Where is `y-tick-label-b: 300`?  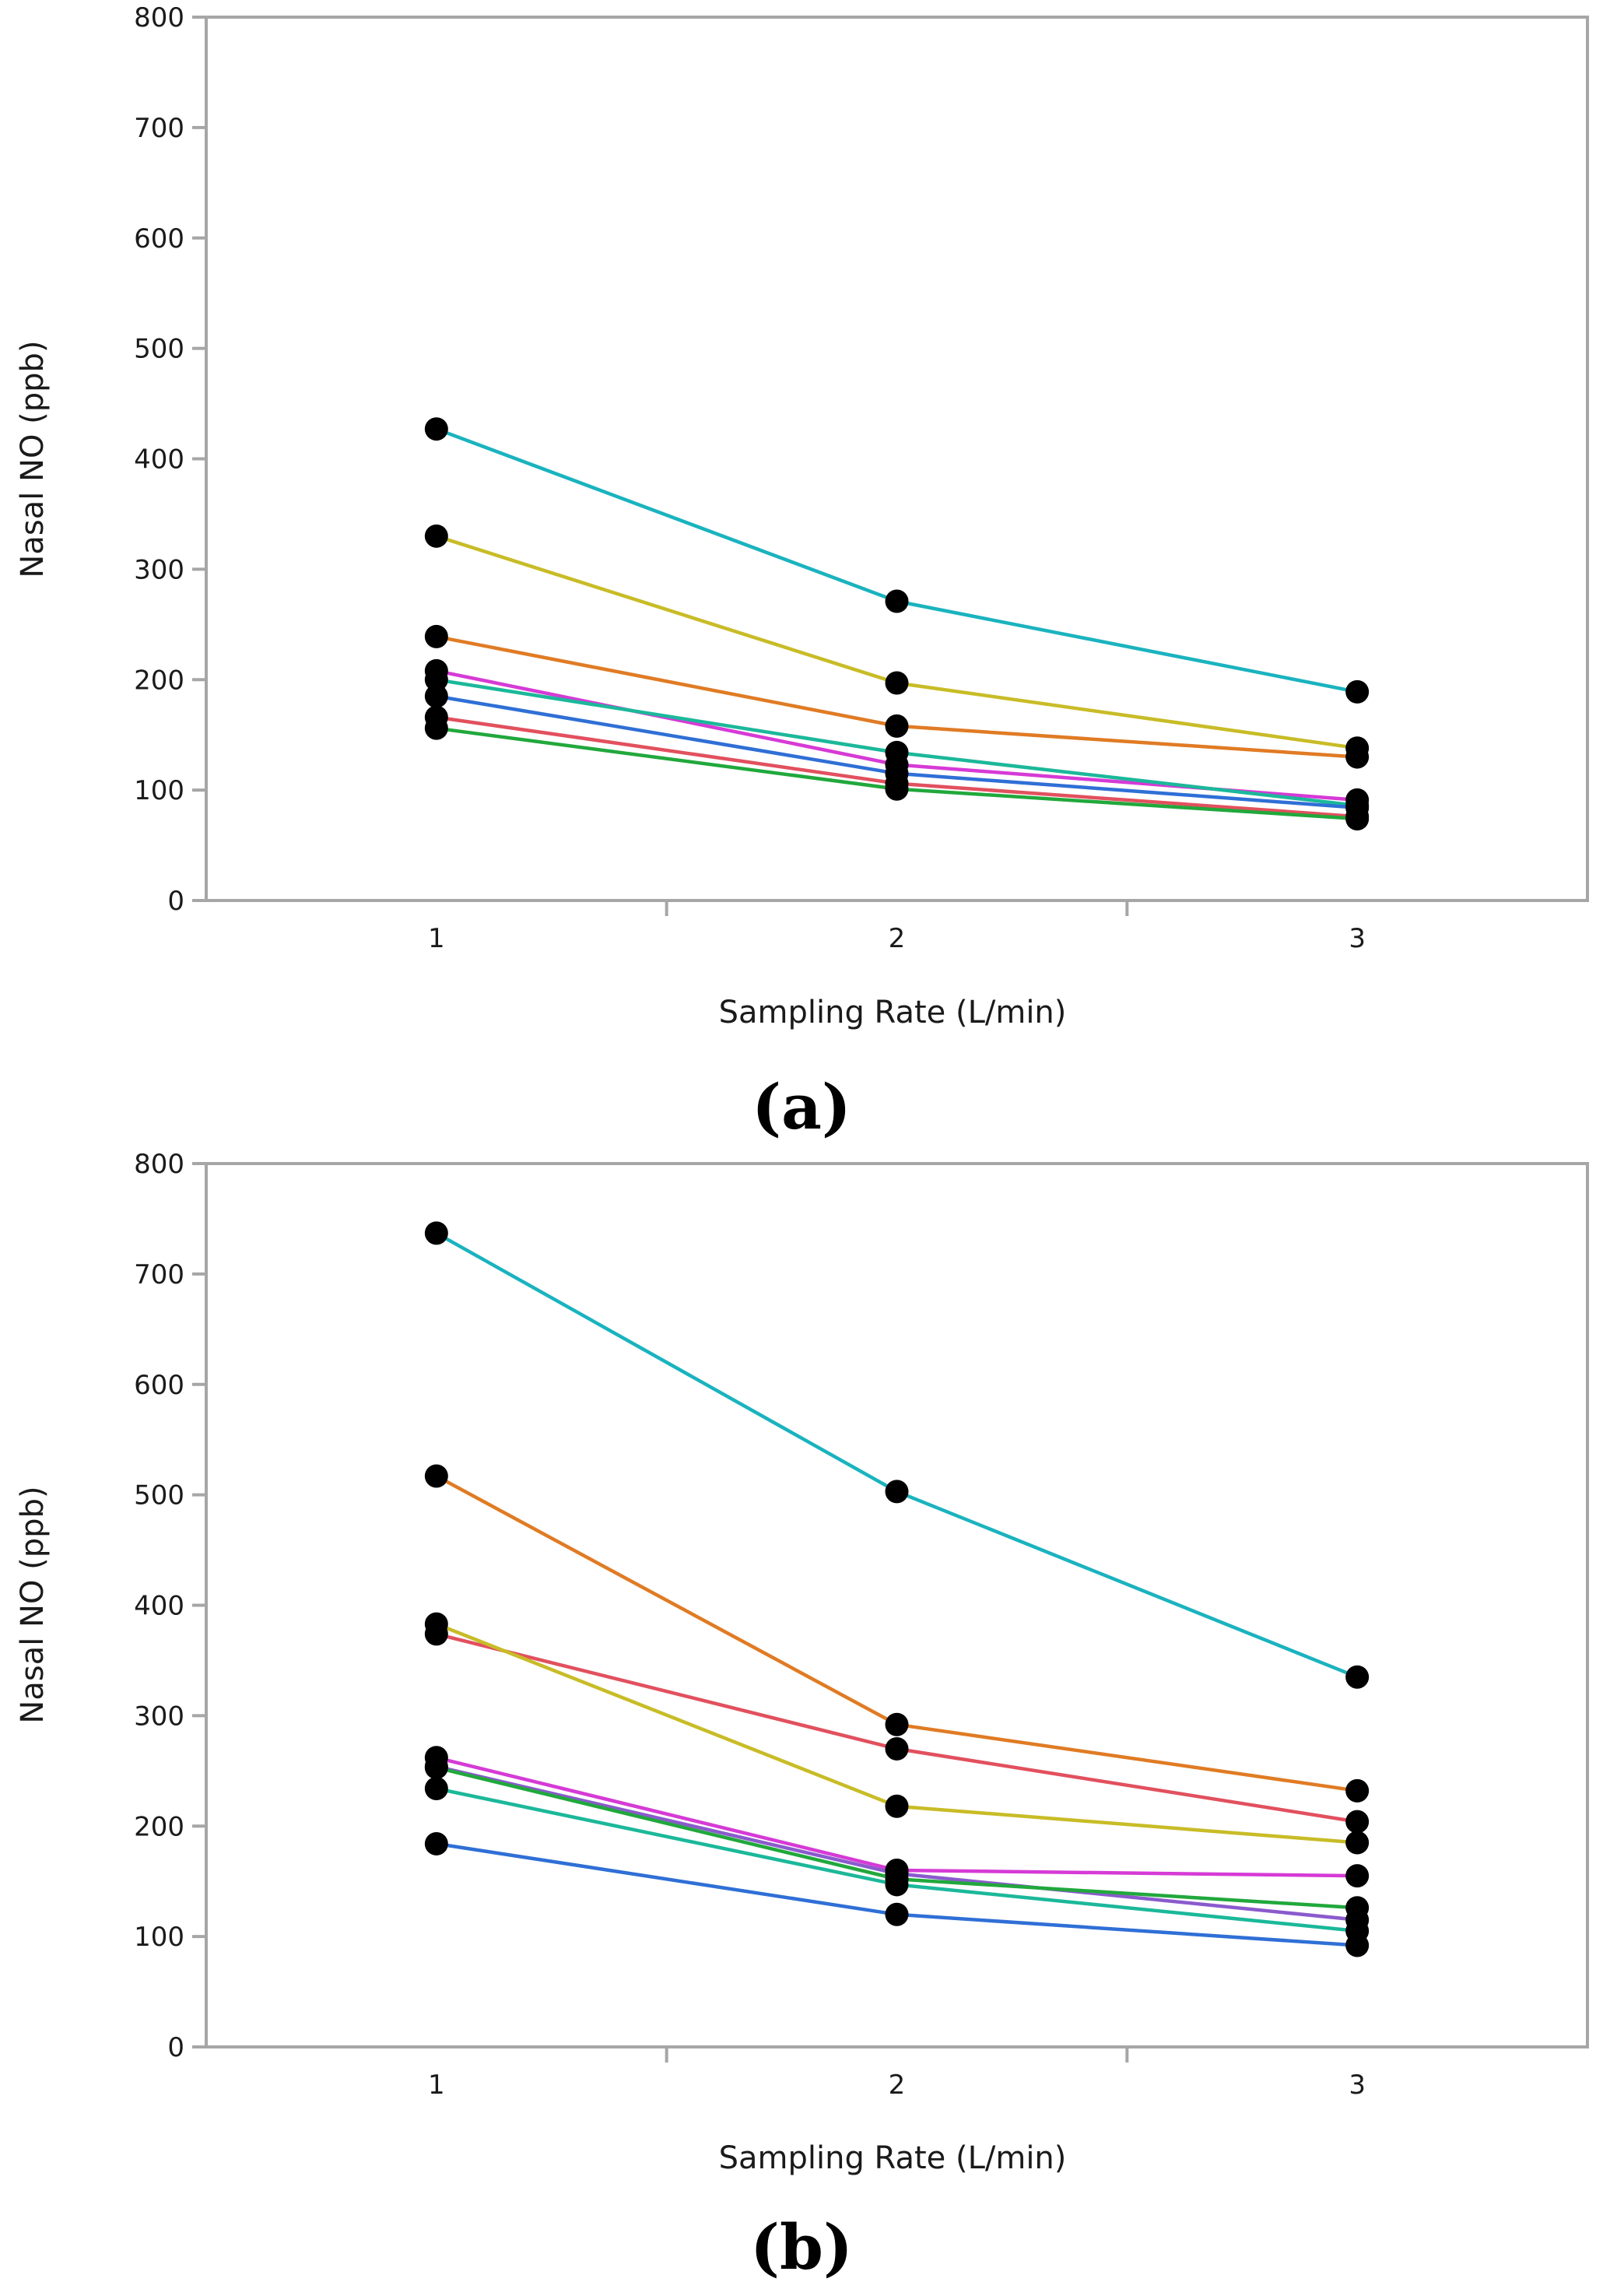
y-tick-label-b: 300 is located at coordinates (159, 1716).